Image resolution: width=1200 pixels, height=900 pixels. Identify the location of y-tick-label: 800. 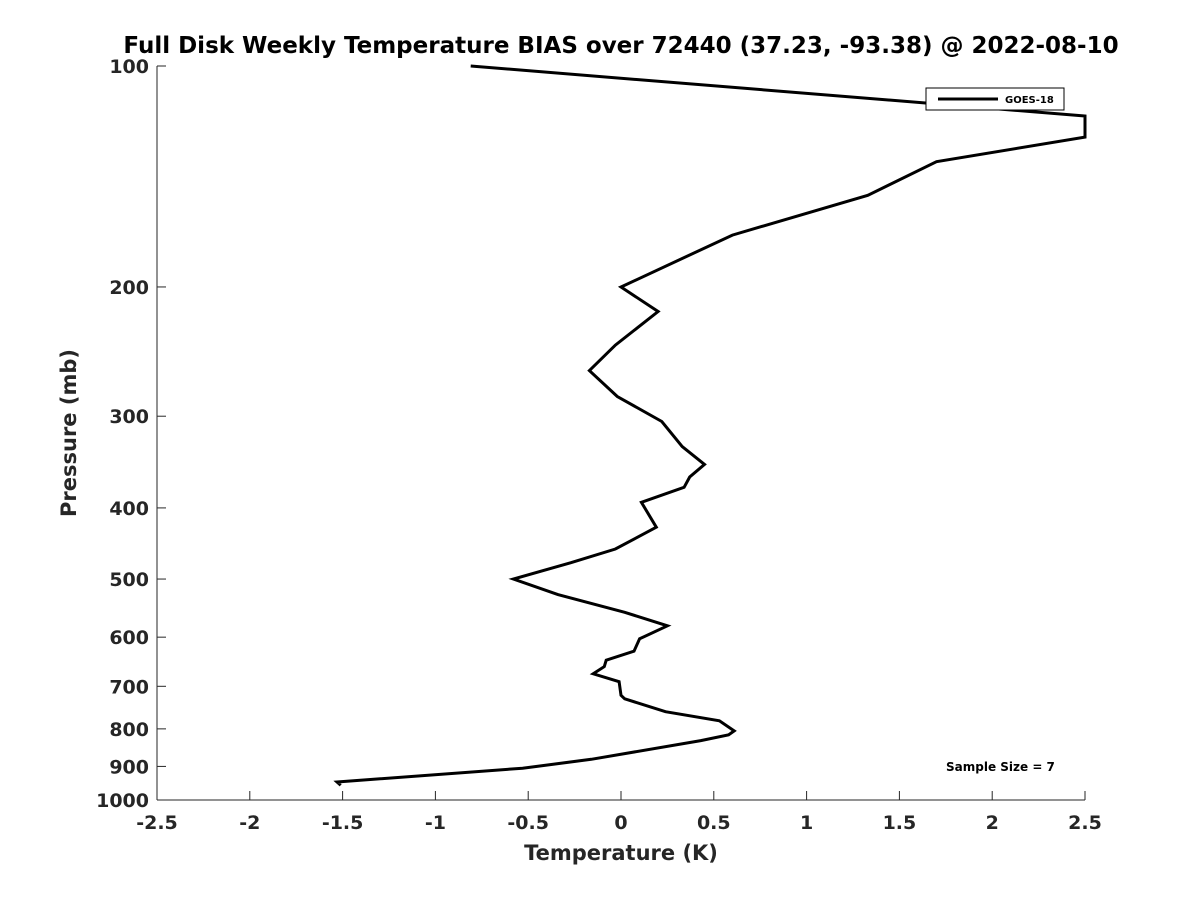
(129, 730).